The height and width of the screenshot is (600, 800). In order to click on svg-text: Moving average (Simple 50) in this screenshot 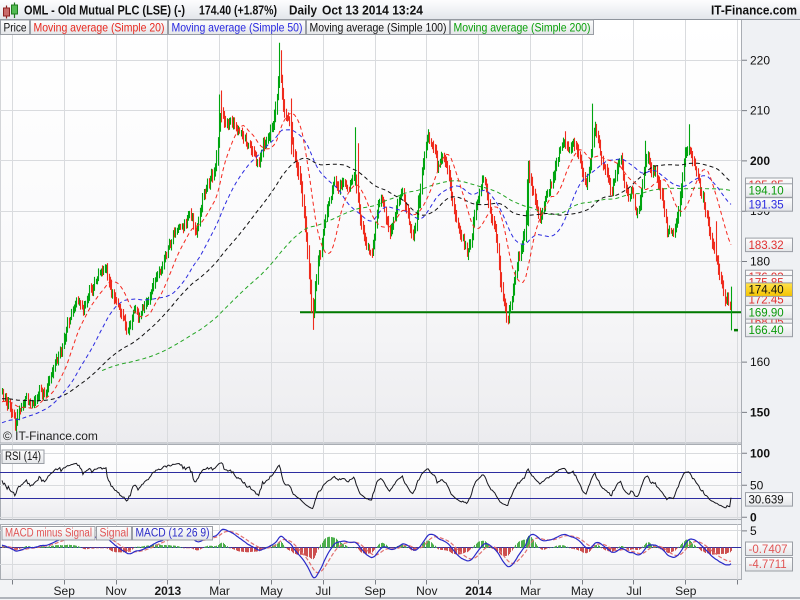, I will do `click(237, 28)`.